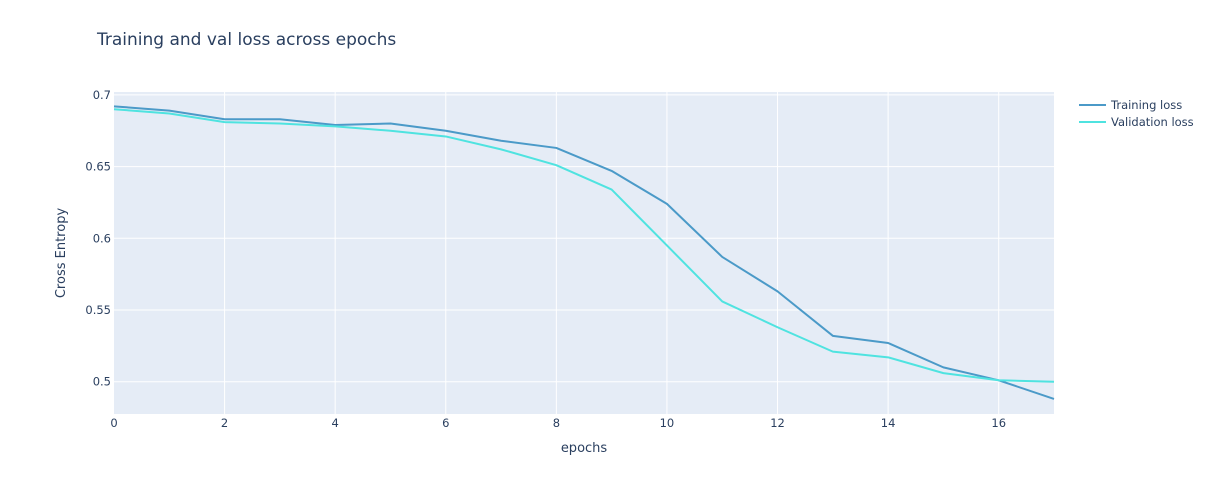  What do you see at coordinates (1136, 113) in the screenshot?
I see `legend: Training loss Validation loss` at bounding box center [1136, 113].